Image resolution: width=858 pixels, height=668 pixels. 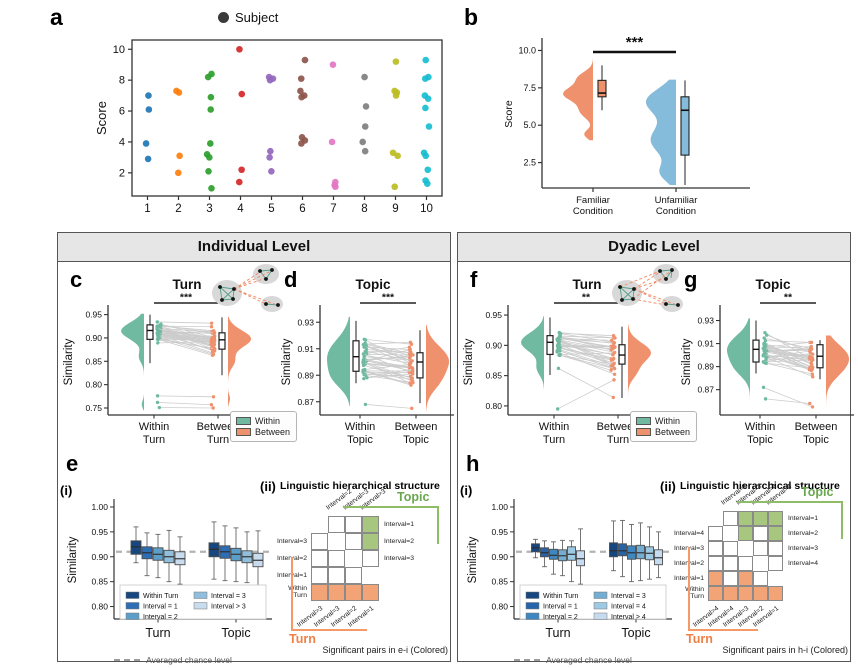 I want to click on svg-text: 0.85, so click(x=499, y=582).